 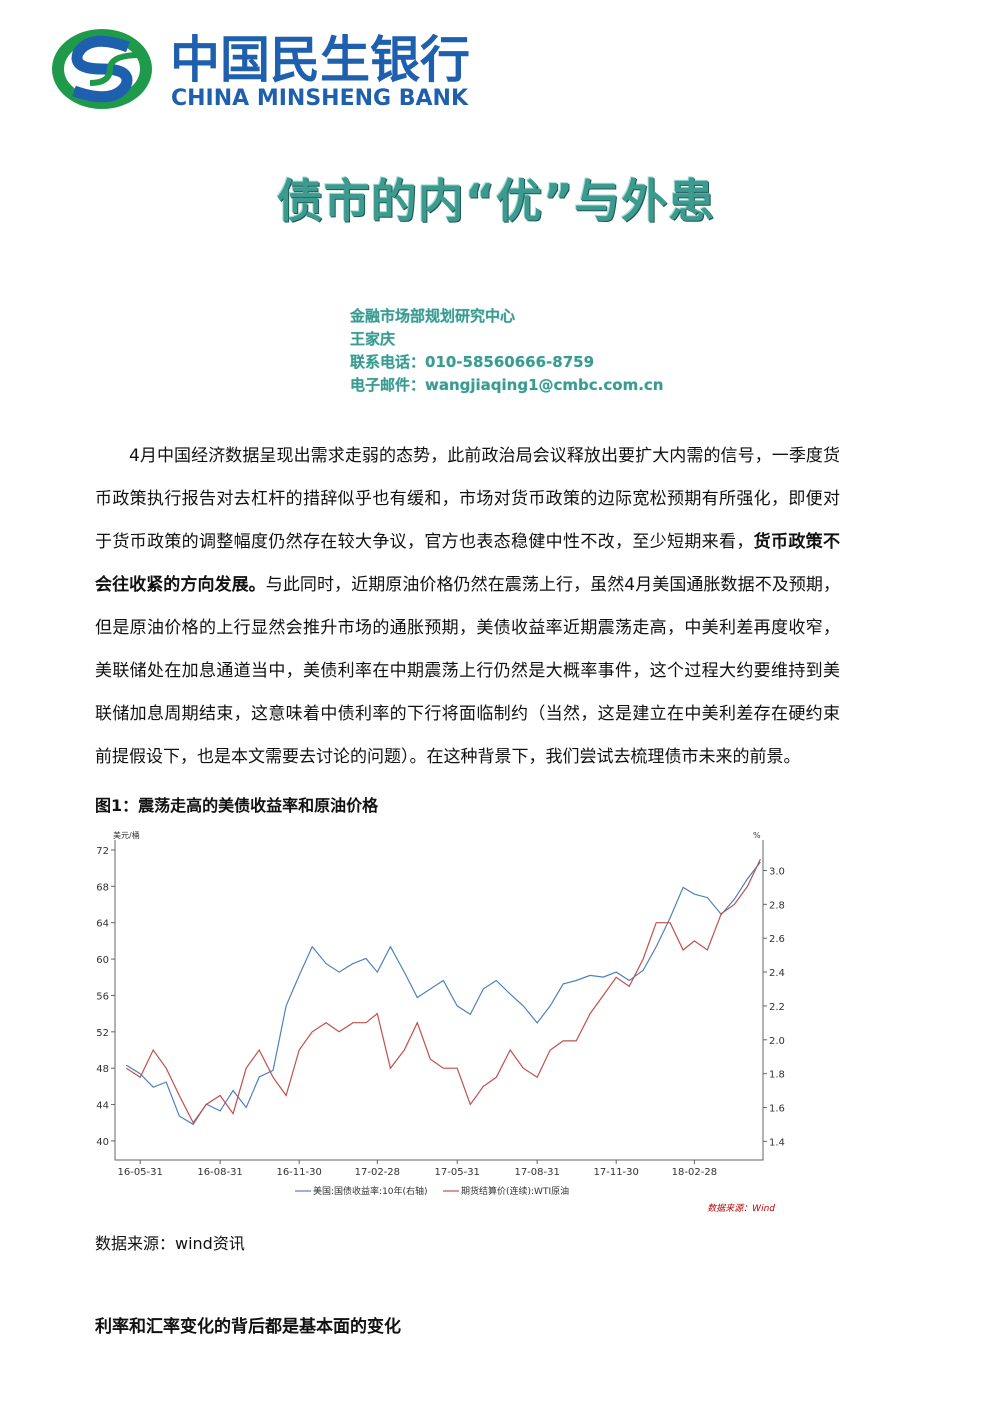 What do you see at coordinates (102, 1106) in the screenshot?
I see `y-tick-label: 44` at bounding box center [102, 1106].